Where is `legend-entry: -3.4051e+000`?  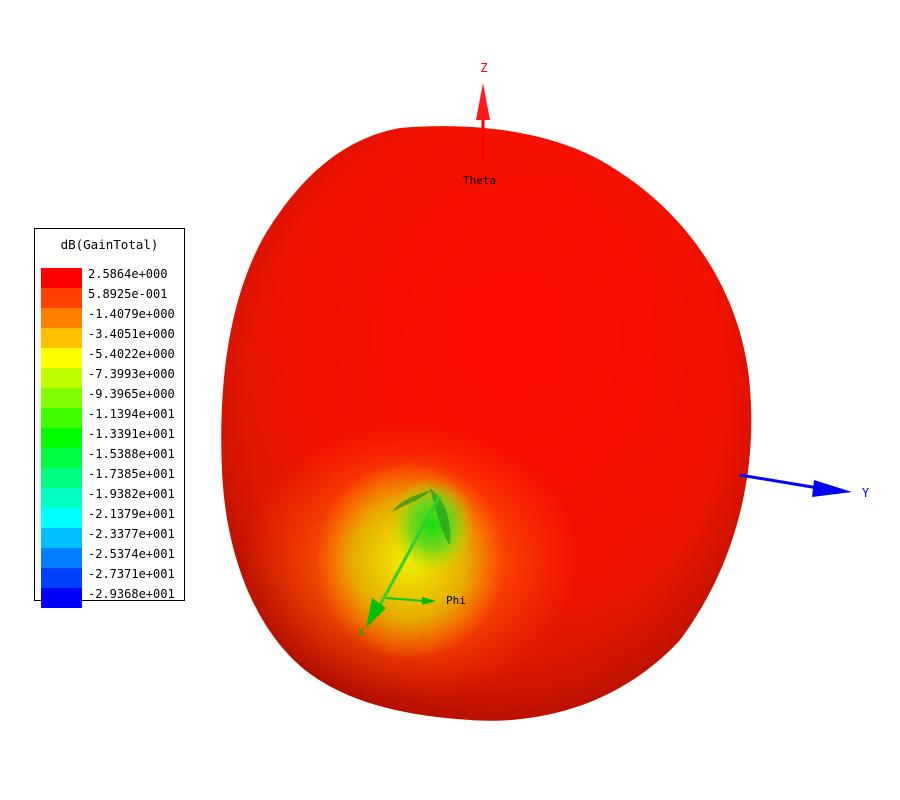
legend-entry: -3.4051e+000 is located at coordinates (111, 338).